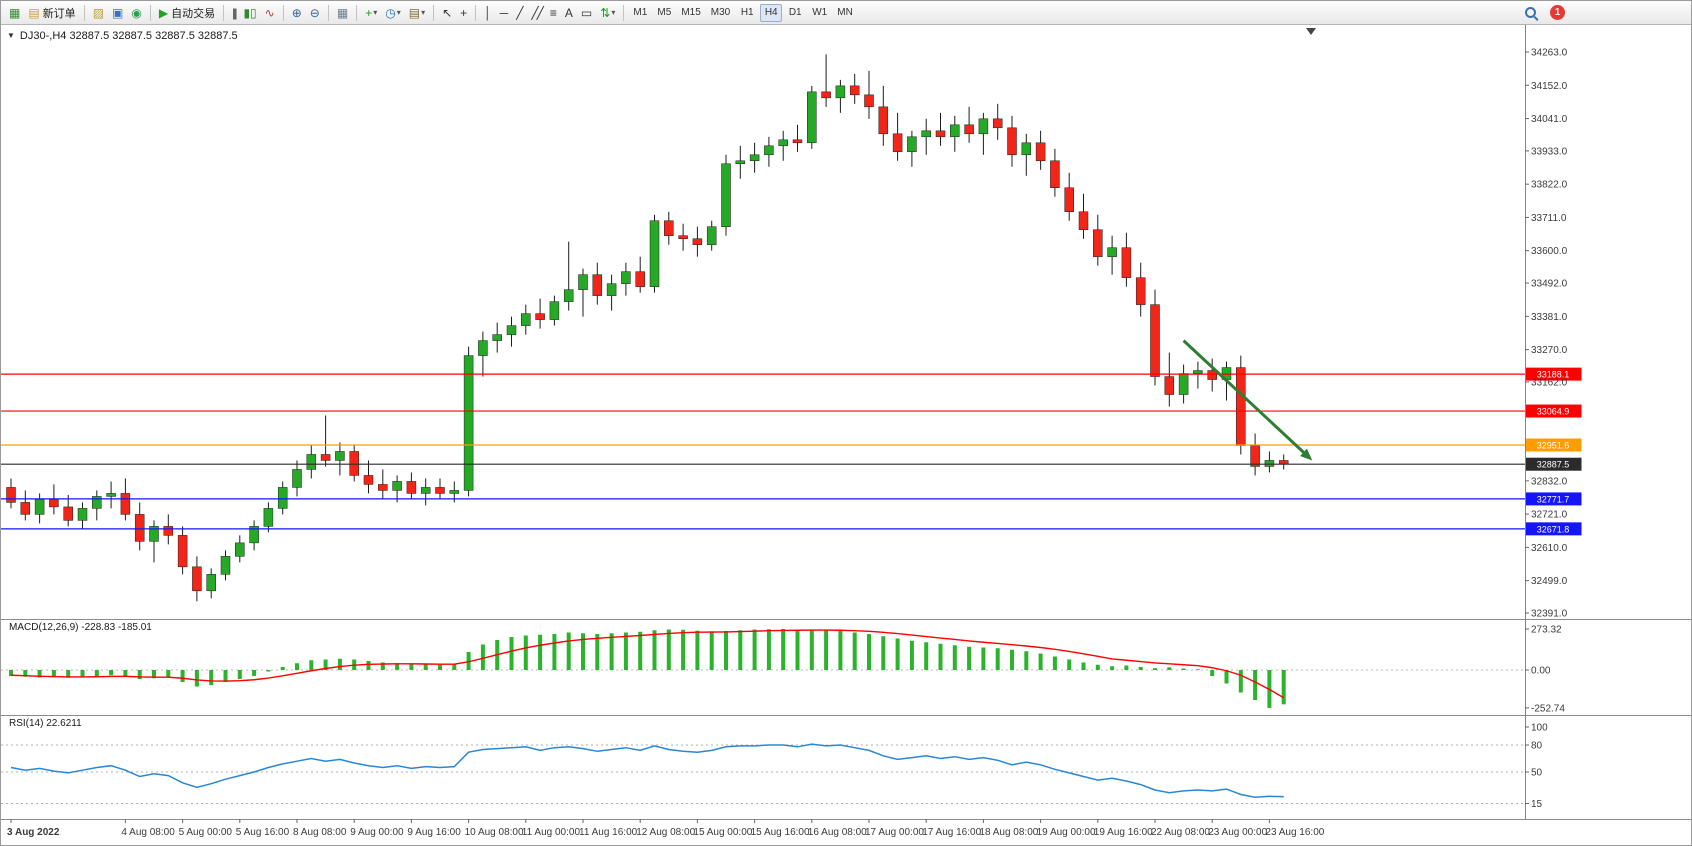 This screenshot has width=1692, height=846. Describe the element at coordinates (128, 36) in the screenshot. I see `chart-title: DJ30-,H4 32887.5 32887.5 32887.5 32887.5` at that location.